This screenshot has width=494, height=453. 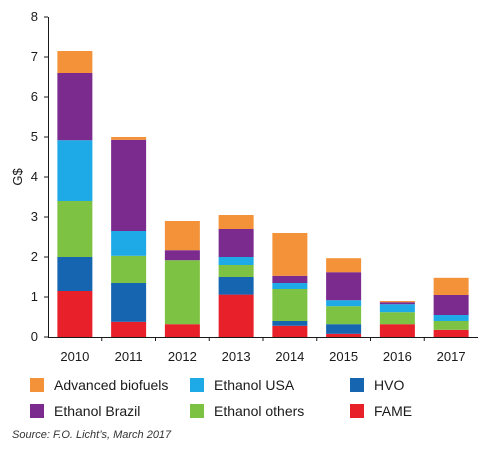 I want to click on y-tick-label: 4, so click(x=34, y=176).